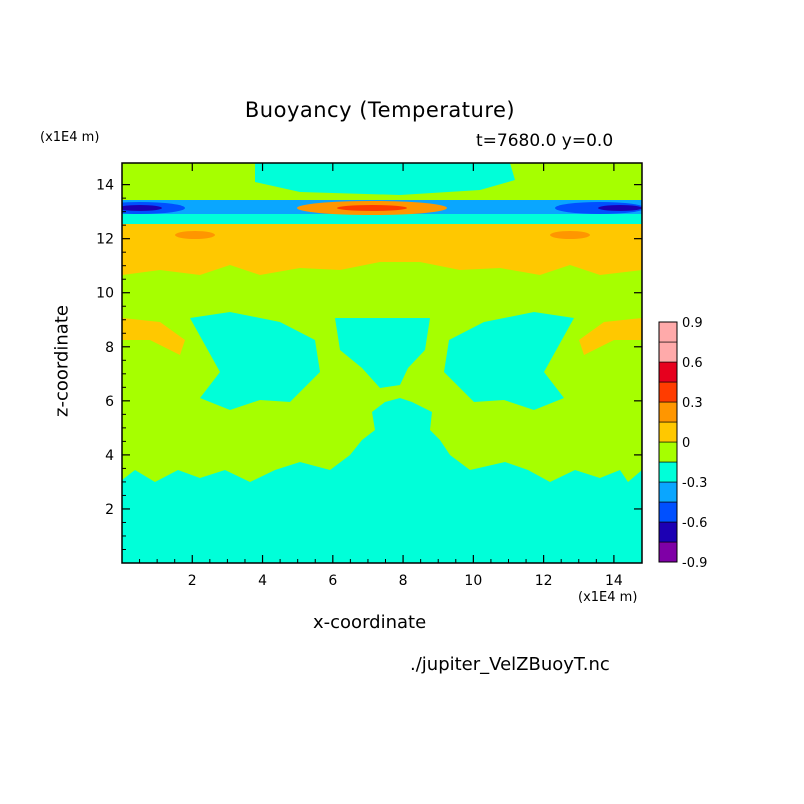 The image size is (804, 804). I want to click on colorbar-label: -0.6, so click(694, 523).